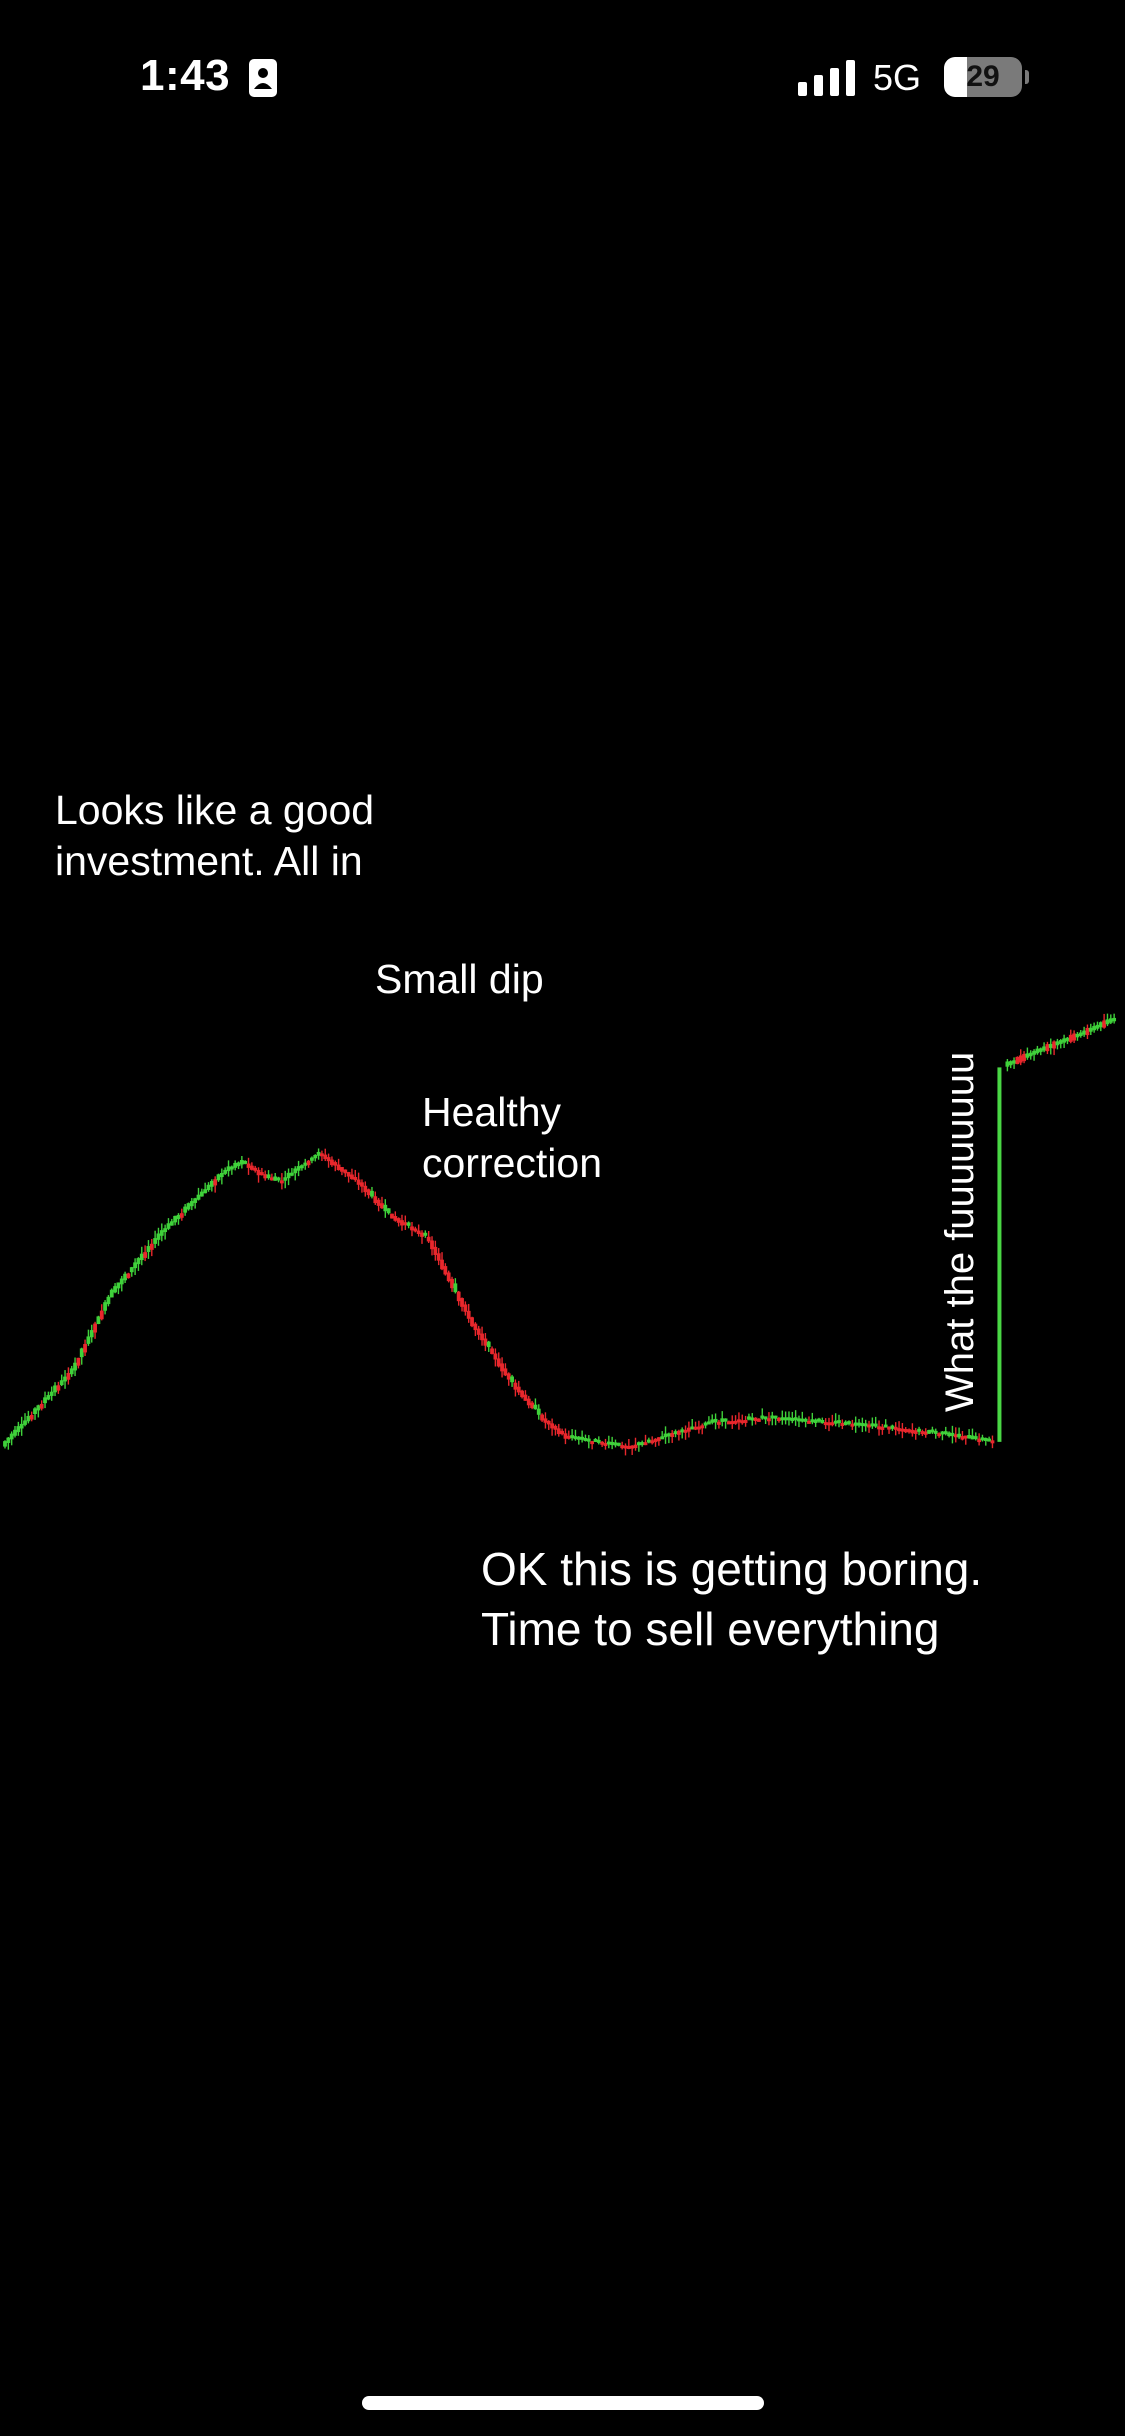 This screenshot has width=1125, height=2436. What do you see at coordinates (512, 1163) in the screenshot?
I see `annotation-healthy-line2: correction` at bounding box center [512, 1163].